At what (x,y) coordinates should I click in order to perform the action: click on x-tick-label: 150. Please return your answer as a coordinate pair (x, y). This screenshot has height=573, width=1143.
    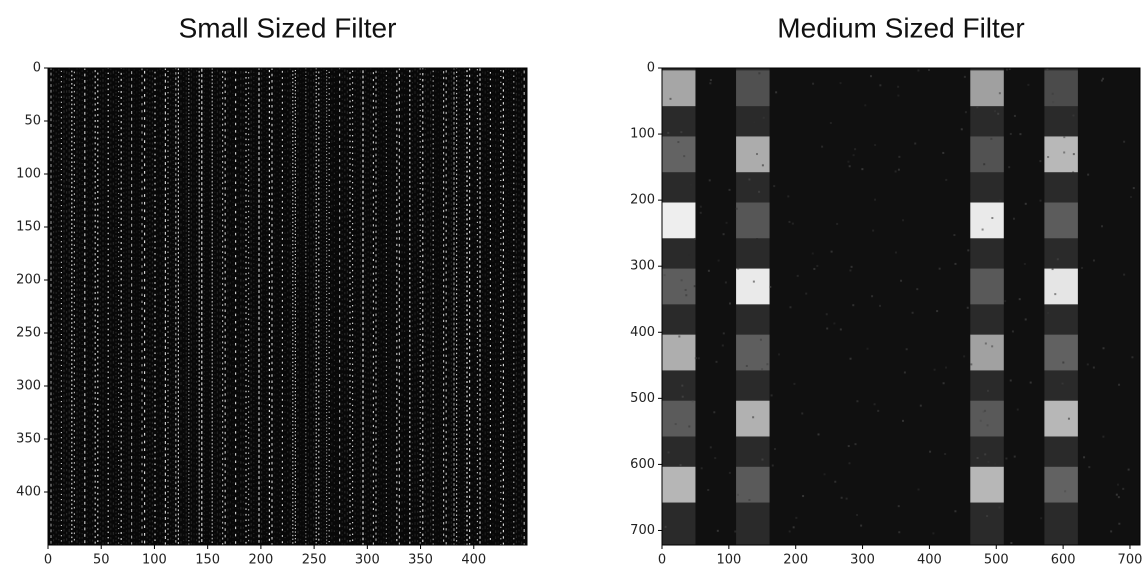
    Looking at the image, I should click on (207, 560).